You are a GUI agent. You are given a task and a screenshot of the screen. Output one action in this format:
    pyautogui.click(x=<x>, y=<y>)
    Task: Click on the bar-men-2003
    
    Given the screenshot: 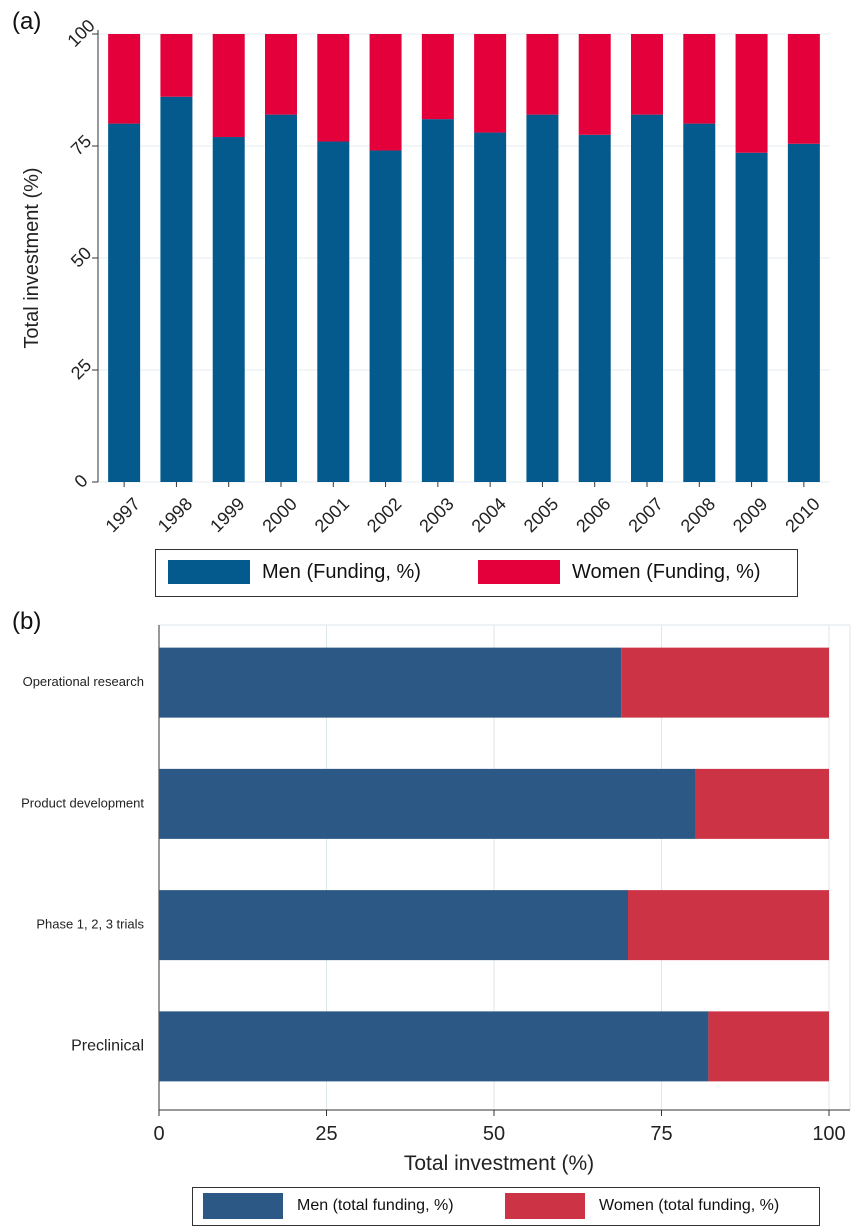 What is the action you would take?
    pyautogui.click(x=437, y=301)
    